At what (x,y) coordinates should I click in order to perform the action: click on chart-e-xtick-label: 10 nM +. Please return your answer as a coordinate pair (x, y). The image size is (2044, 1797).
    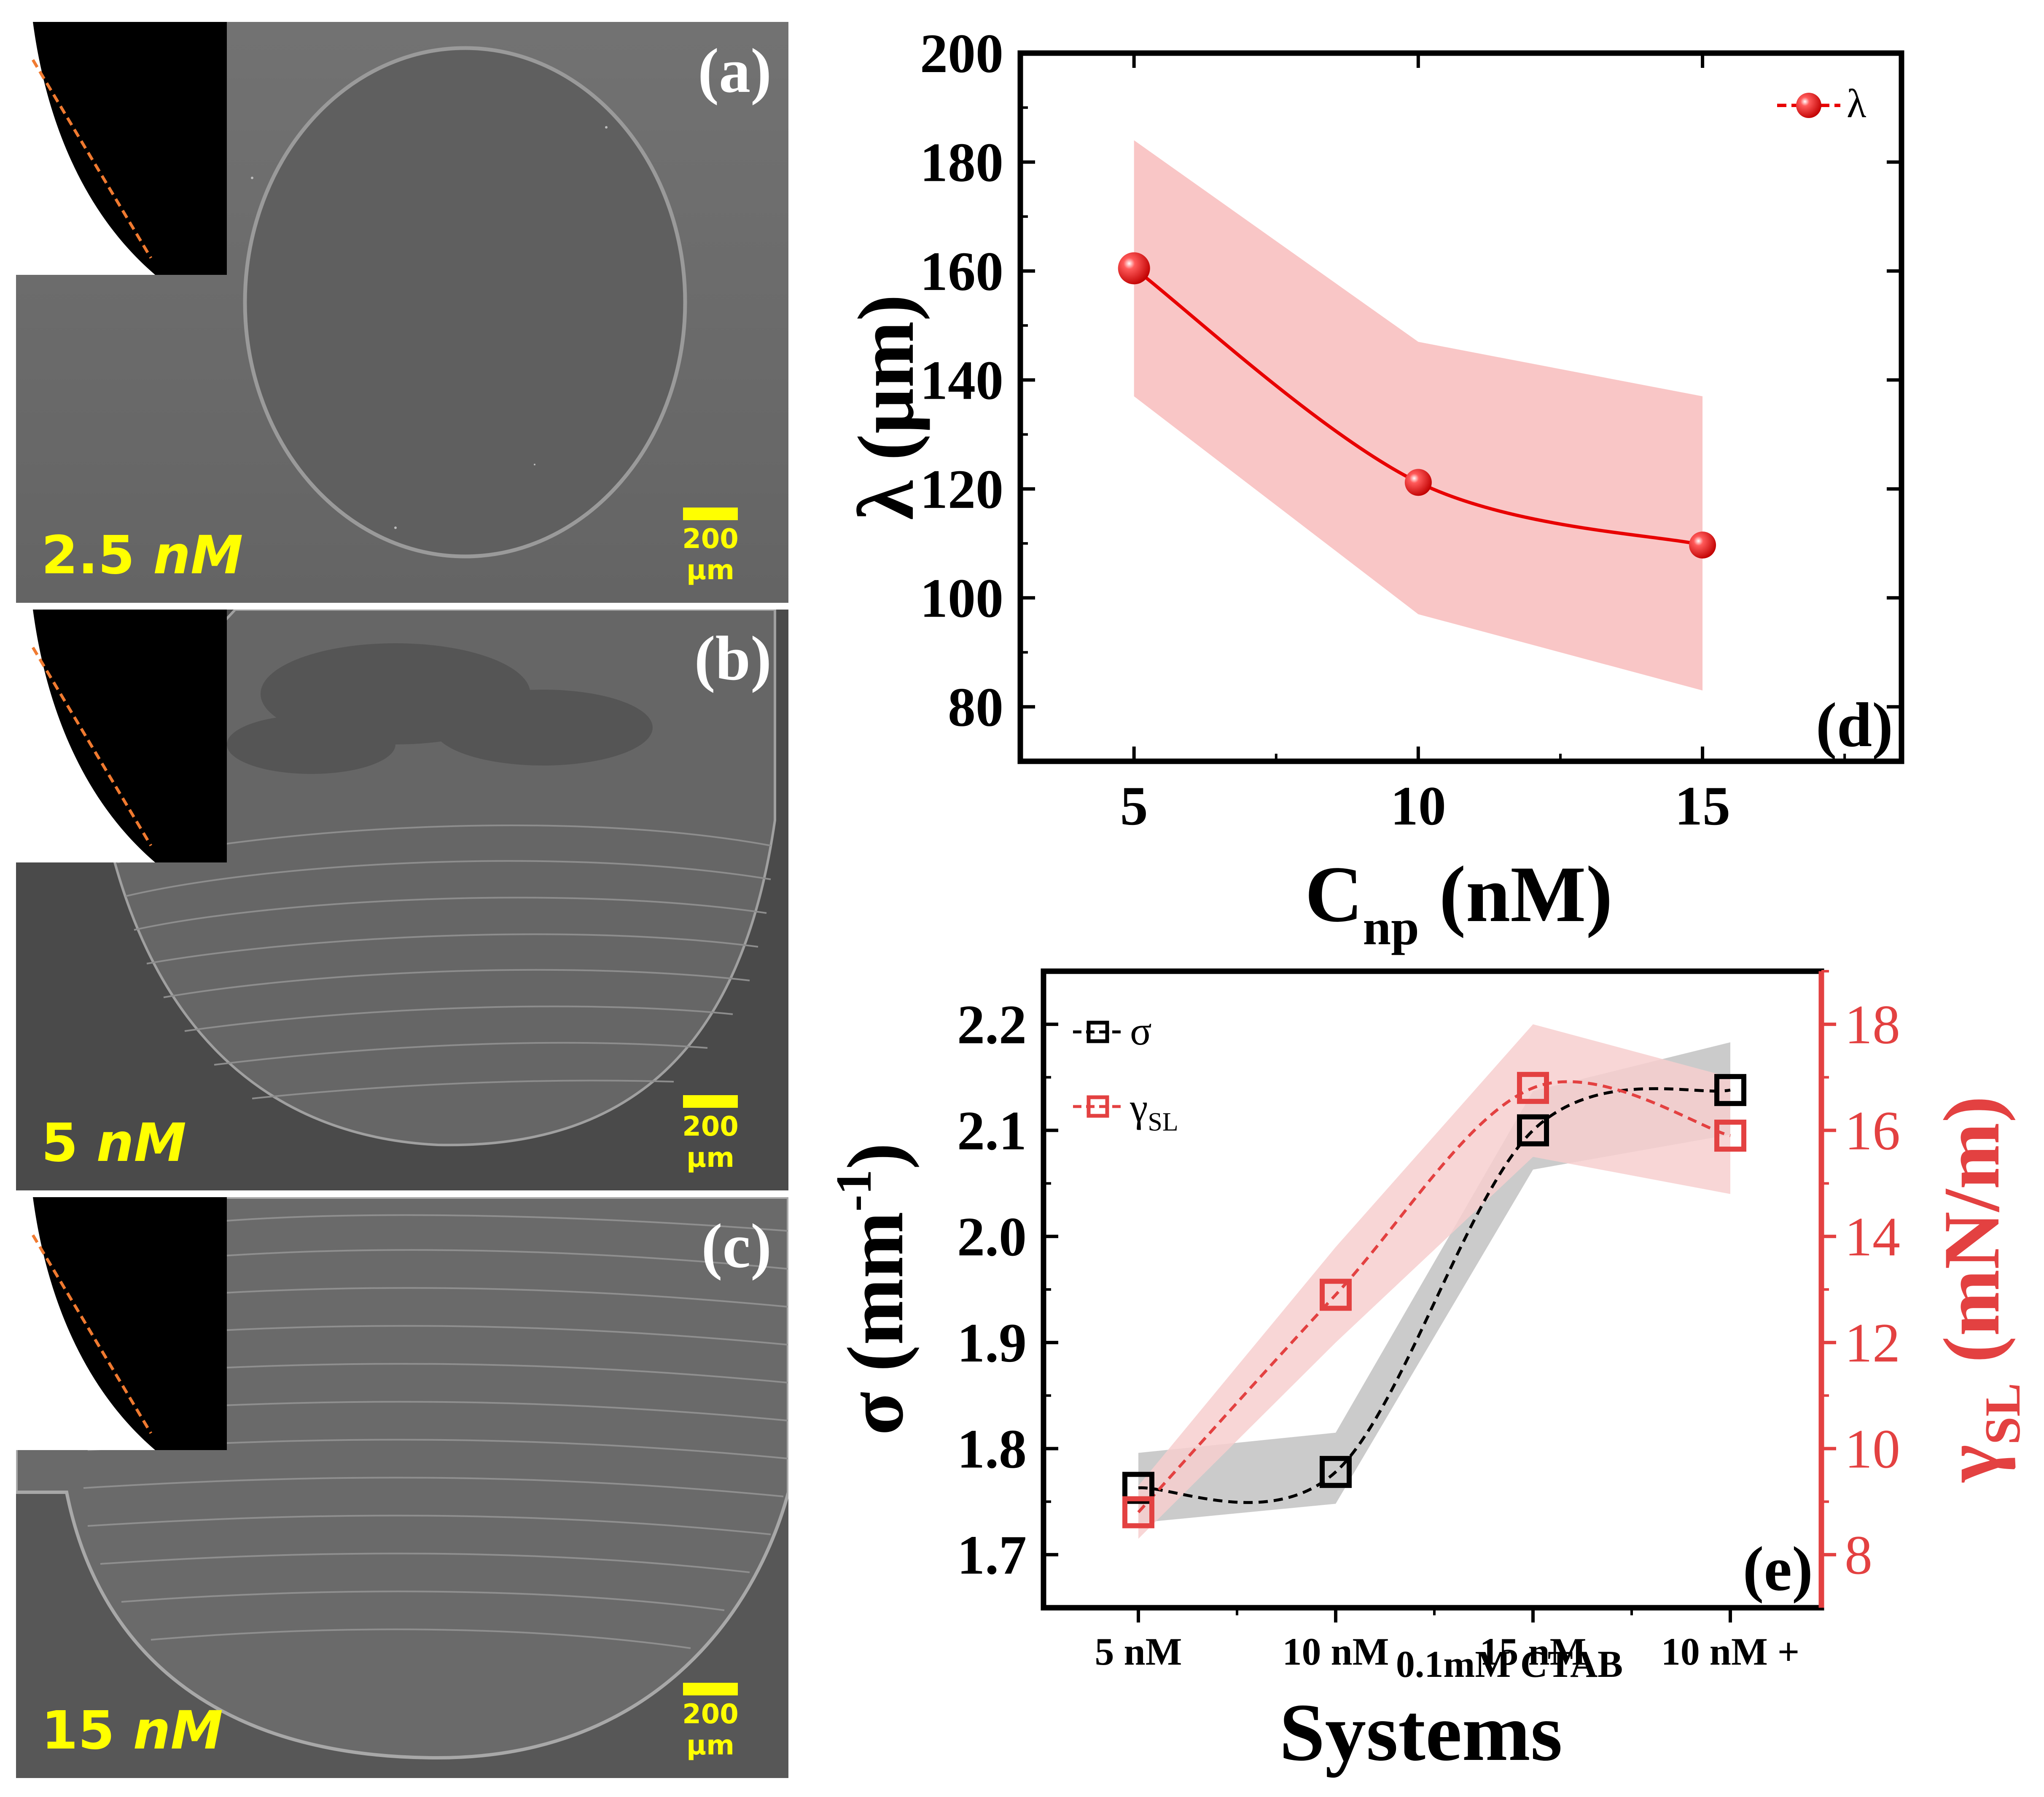
    Looking at the image, I should click on (1730, 1651).